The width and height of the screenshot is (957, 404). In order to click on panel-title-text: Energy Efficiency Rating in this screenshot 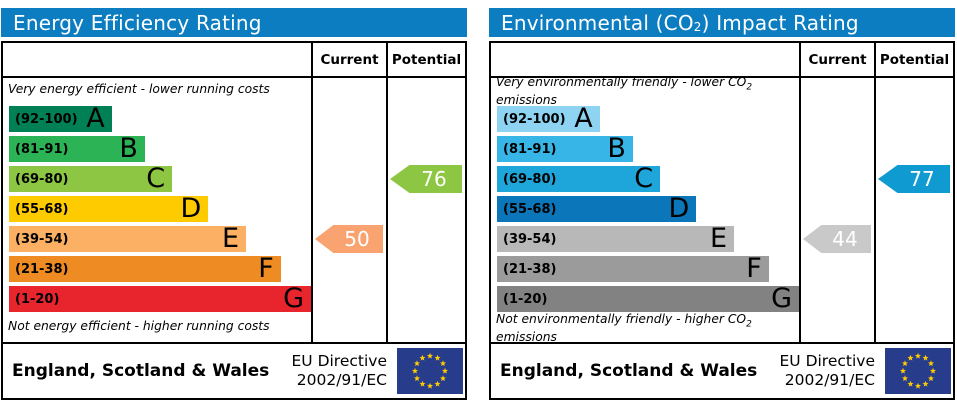, I will do `click(137, 22)`.